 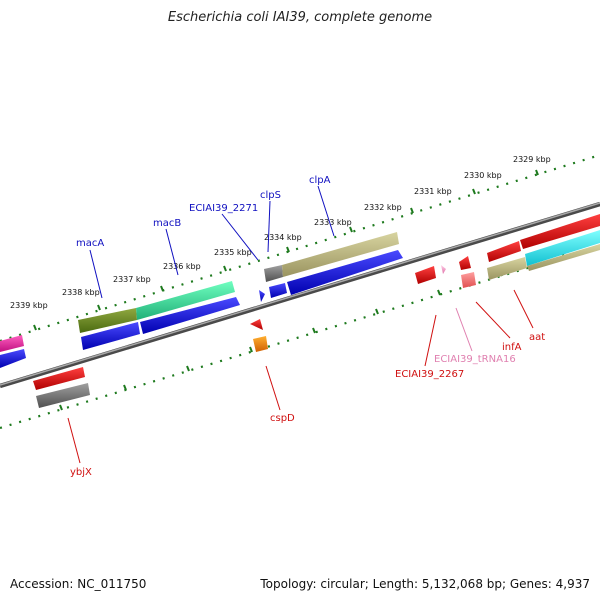 What do you see at coordinates (260, 344) in the screenshot?
I see `gene-cspD` at bounding box center [260, 344].